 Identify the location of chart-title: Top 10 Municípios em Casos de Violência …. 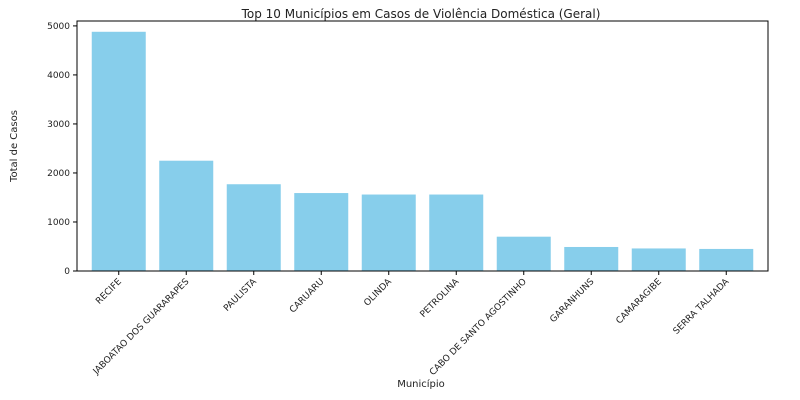
(421, 14).